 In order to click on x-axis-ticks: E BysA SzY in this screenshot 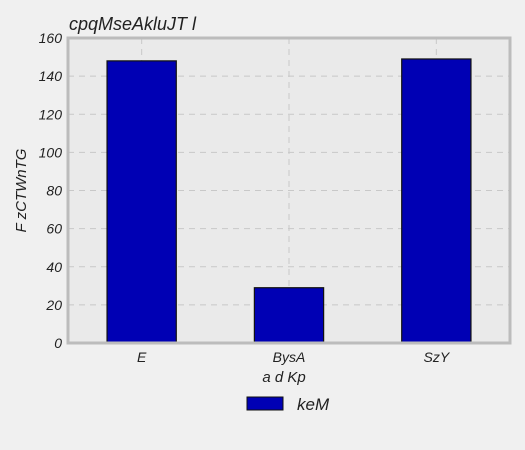, I will do `click(294, 357)`.